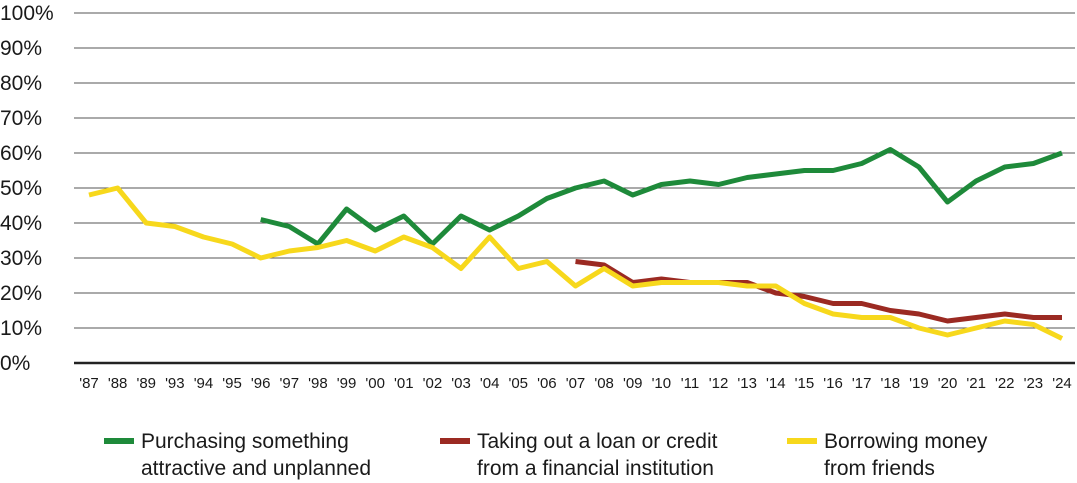  I want to click on x-tick-label: '07, so click(576, 383).